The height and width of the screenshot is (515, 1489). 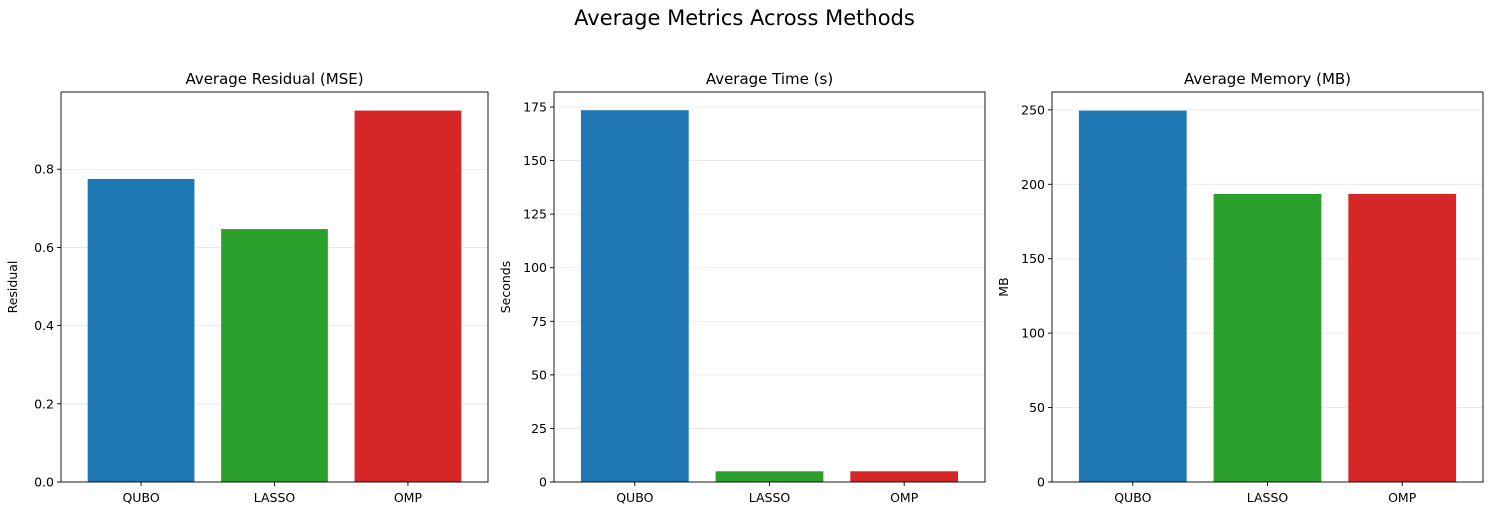 What do you see at coordinates (904, 476) in the screenshot?
I see `time-bar-omp` at bounding box center [904, 476].